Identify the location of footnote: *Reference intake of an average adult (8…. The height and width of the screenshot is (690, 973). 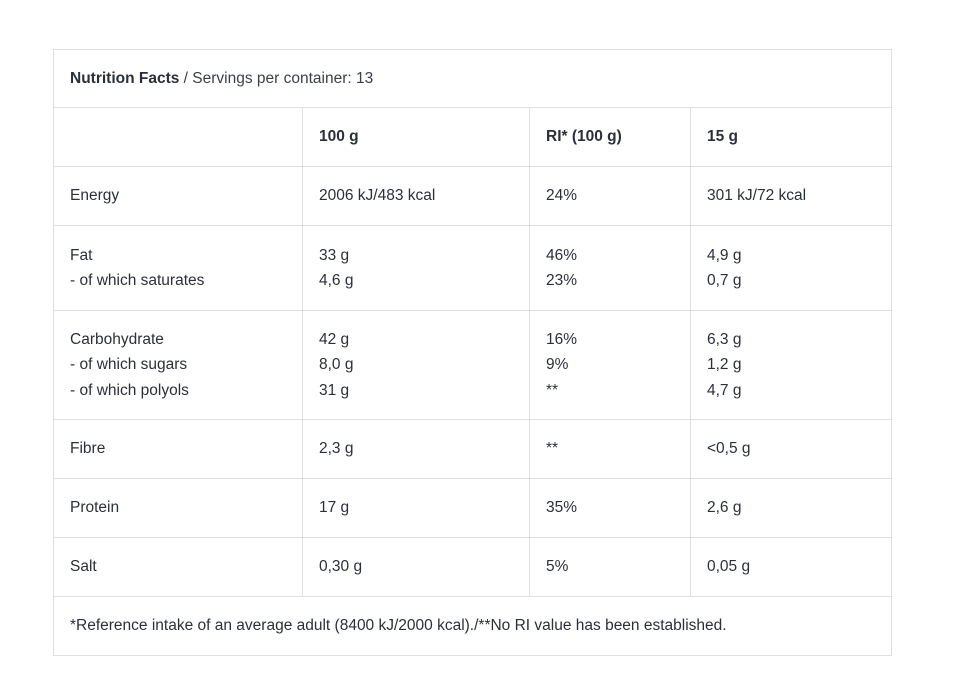
(472, 626).